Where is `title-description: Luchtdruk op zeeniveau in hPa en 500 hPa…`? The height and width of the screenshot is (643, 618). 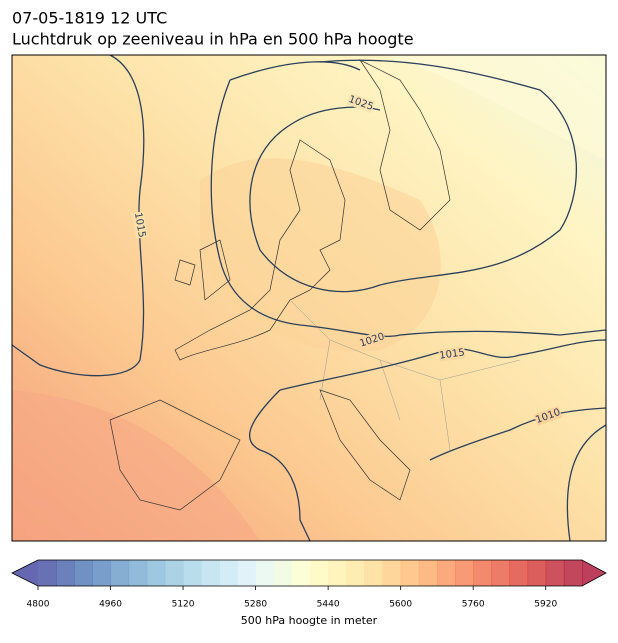 title-description: Luchtdruk op zeeniveau in hPa en 500 hPa… is located at coordinates (213, 39).